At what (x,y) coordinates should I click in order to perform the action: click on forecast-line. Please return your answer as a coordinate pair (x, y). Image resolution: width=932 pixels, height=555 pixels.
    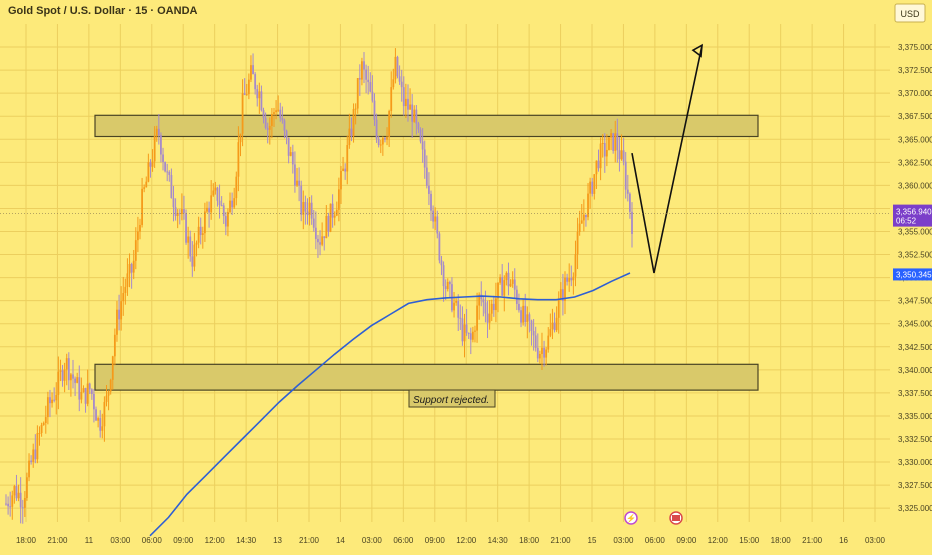
    Looking at the image, I should click on (667, 159).